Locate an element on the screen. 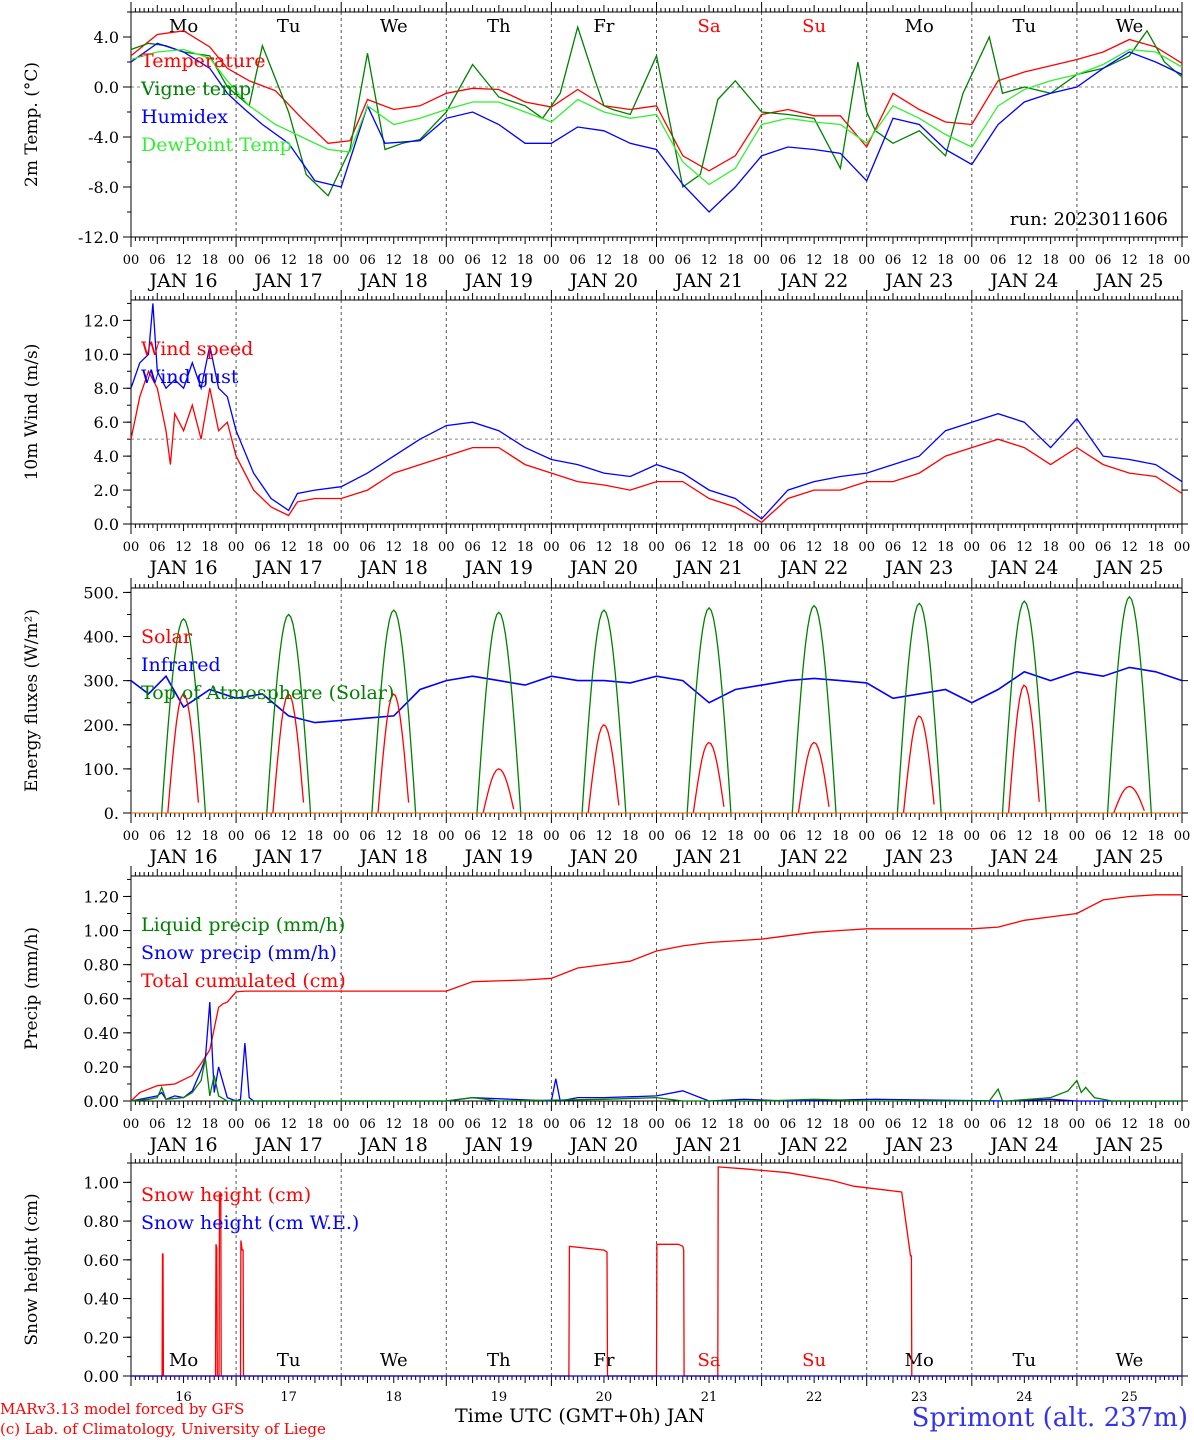 The image size is (1194, 1440). weekday-label: Fr is located at coordinates (603, 1360).